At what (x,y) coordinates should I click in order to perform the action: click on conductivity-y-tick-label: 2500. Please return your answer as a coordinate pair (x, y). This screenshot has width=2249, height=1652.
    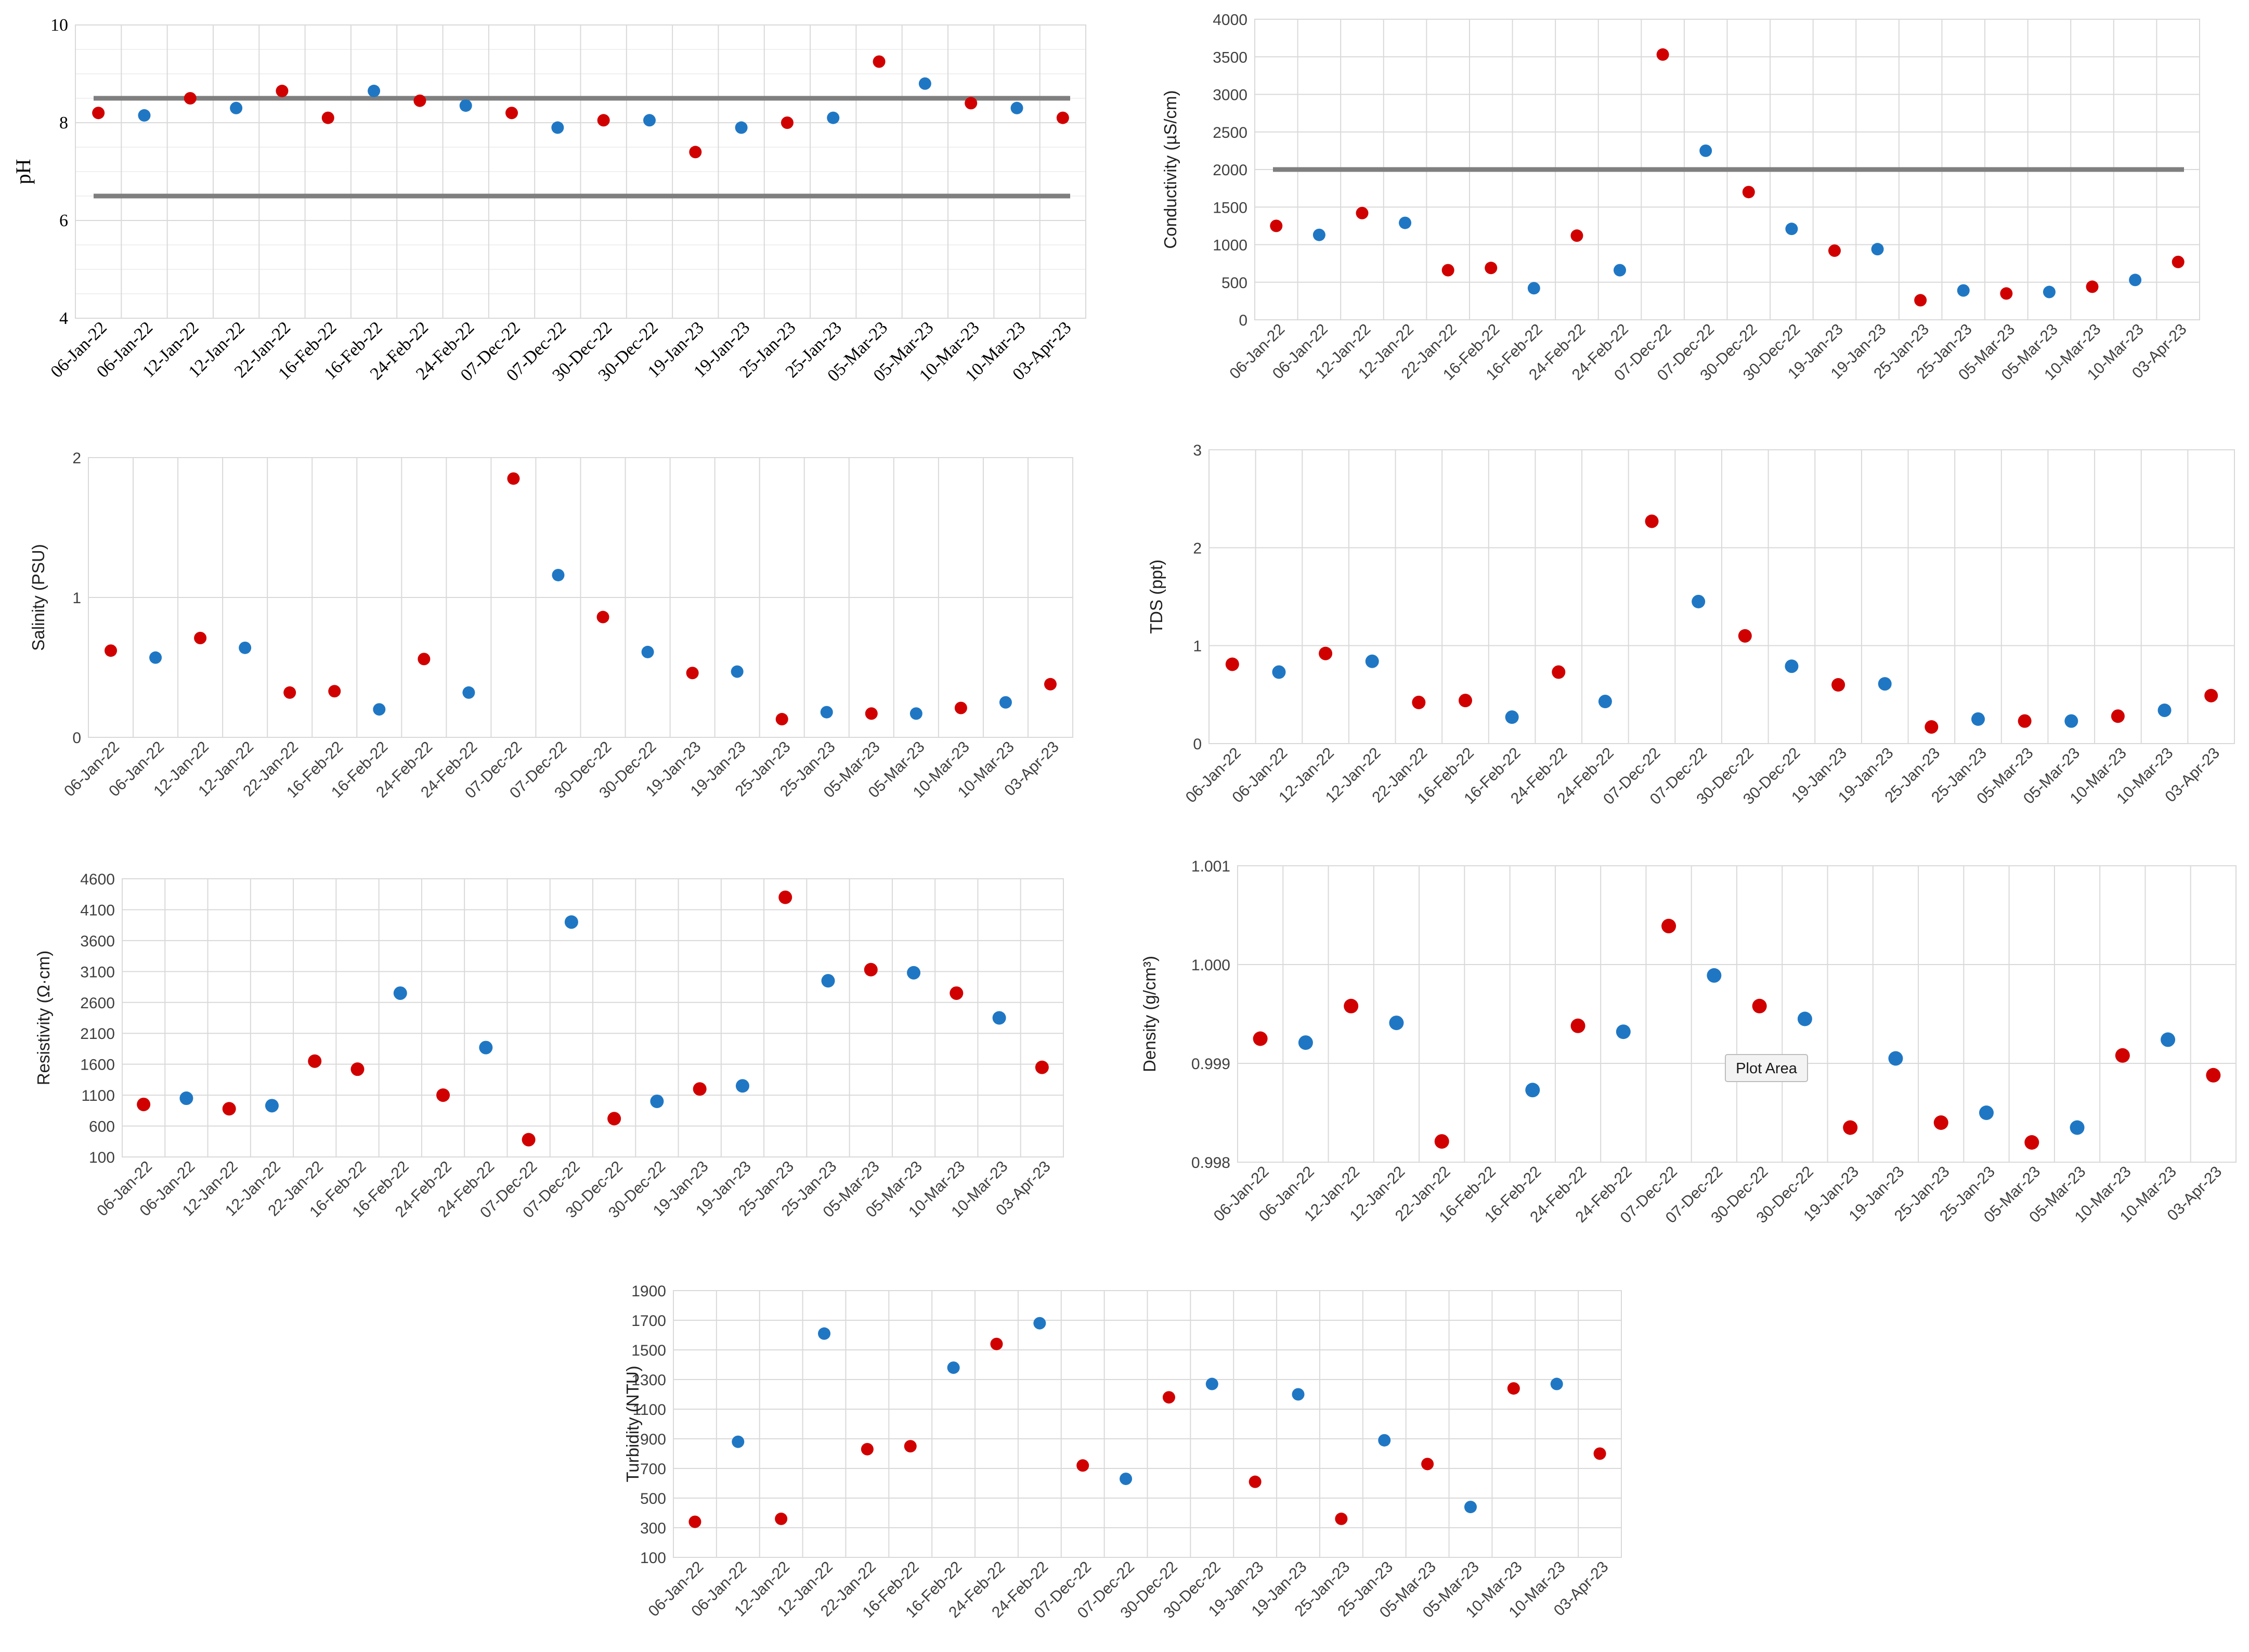
    Looking at the image, I should click on (1230, 132).